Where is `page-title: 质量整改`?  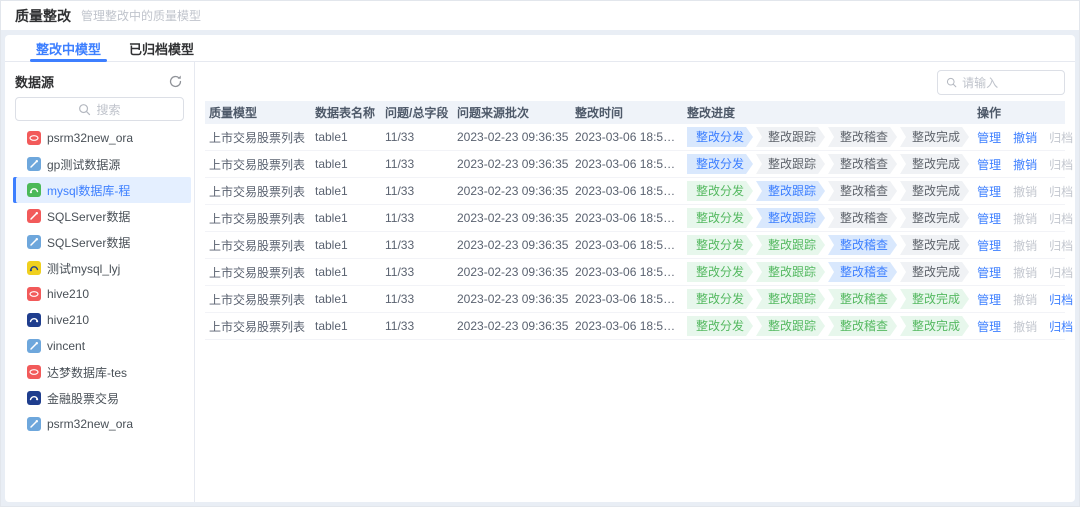
page-title: 质量整改 is located at coordinates (43, 15).